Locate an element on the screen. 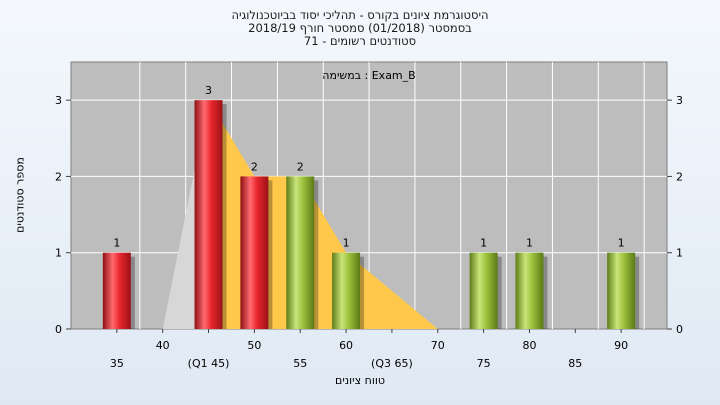 This screenshot has width=720, height=405. x-tick-label: 80 is located at coordinates (529, 345).